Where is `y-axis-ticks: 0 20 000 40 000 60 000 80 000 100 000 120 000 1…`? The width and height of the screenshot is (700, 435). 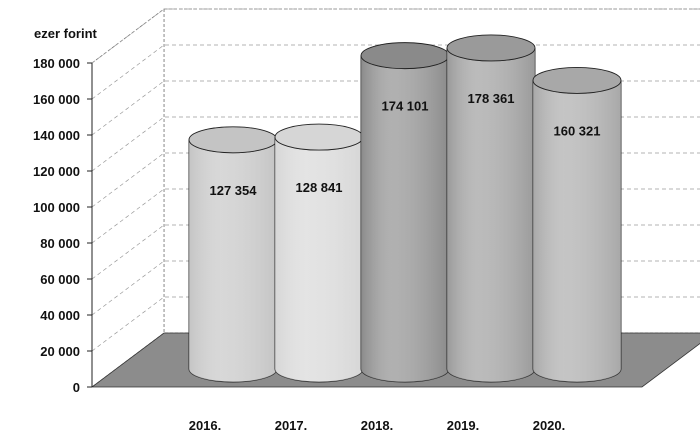 y-axis-ticks: 0 20 000 40 000 60 000 80 000 100 000 120 000 1… is located at coordinates (63, 225).